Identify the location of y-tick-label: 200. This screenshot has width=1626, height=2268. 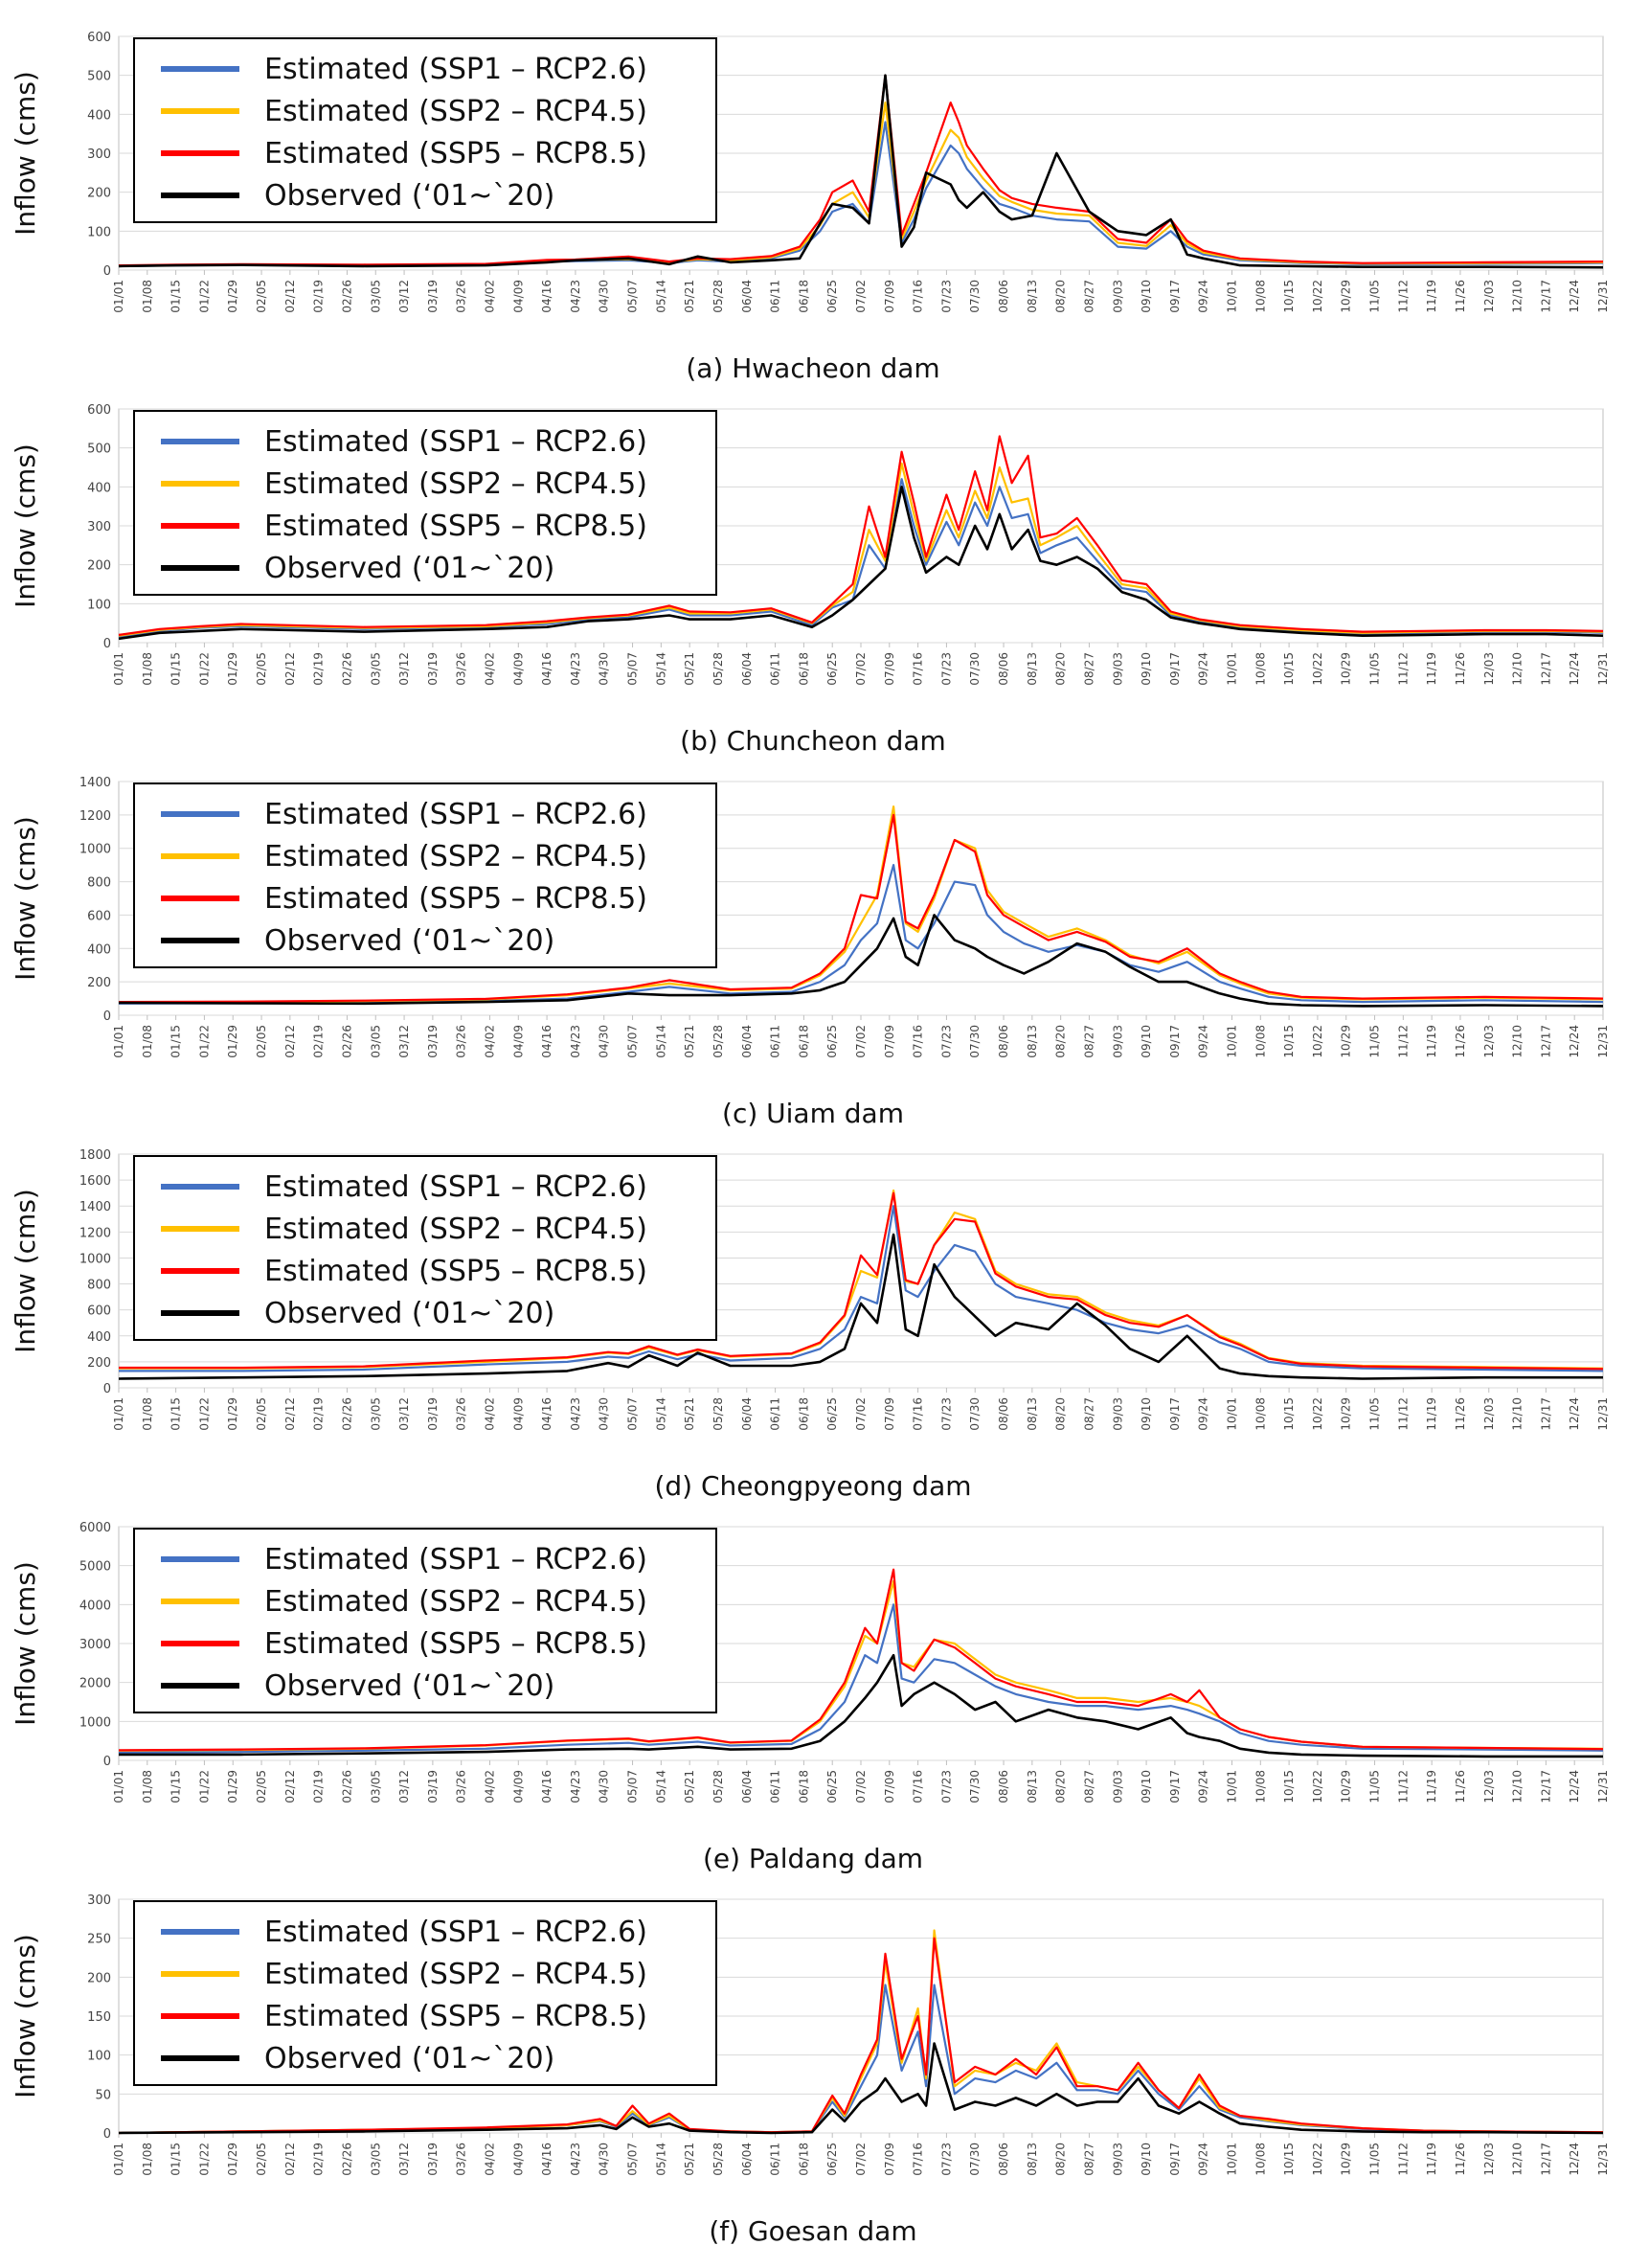
(99, 566).